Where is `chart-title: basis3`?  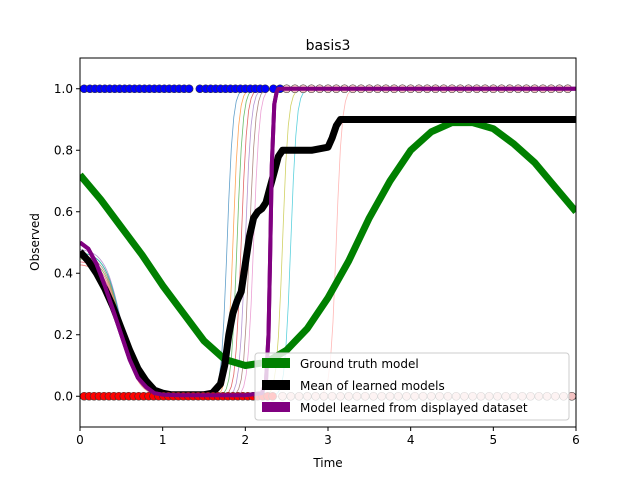
chart-title: basis3 is located at coordinates (328, 46).